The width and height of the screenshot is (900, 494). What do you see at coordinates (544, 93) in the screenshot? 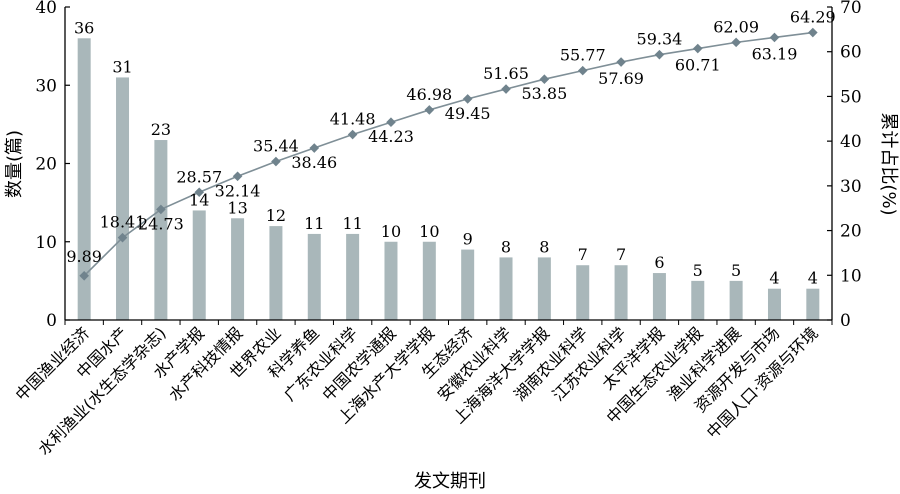
I see `cumulative-value-label: 53.85` at bounding box center [544, 93].